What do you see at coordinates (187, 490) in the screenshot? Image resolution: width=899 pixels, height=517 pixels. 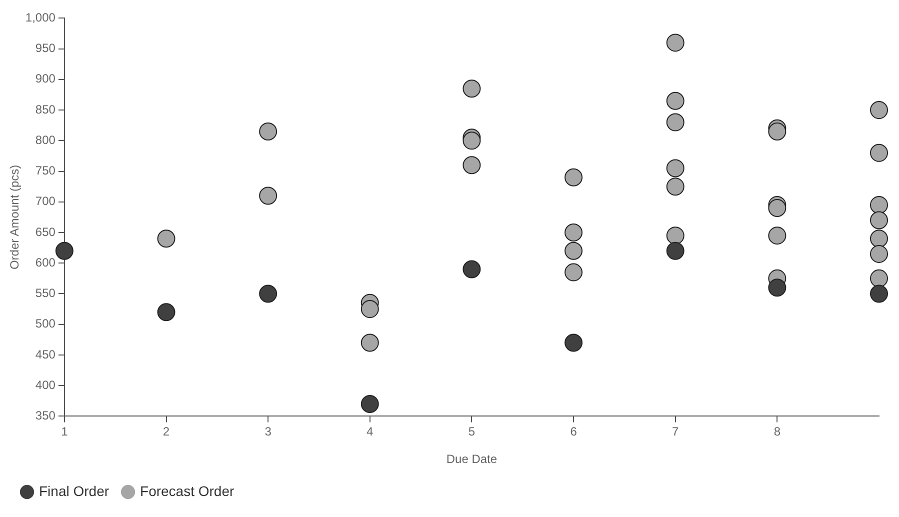 I see `legend-label: Forecast Order` at bounding box center [187, 490].